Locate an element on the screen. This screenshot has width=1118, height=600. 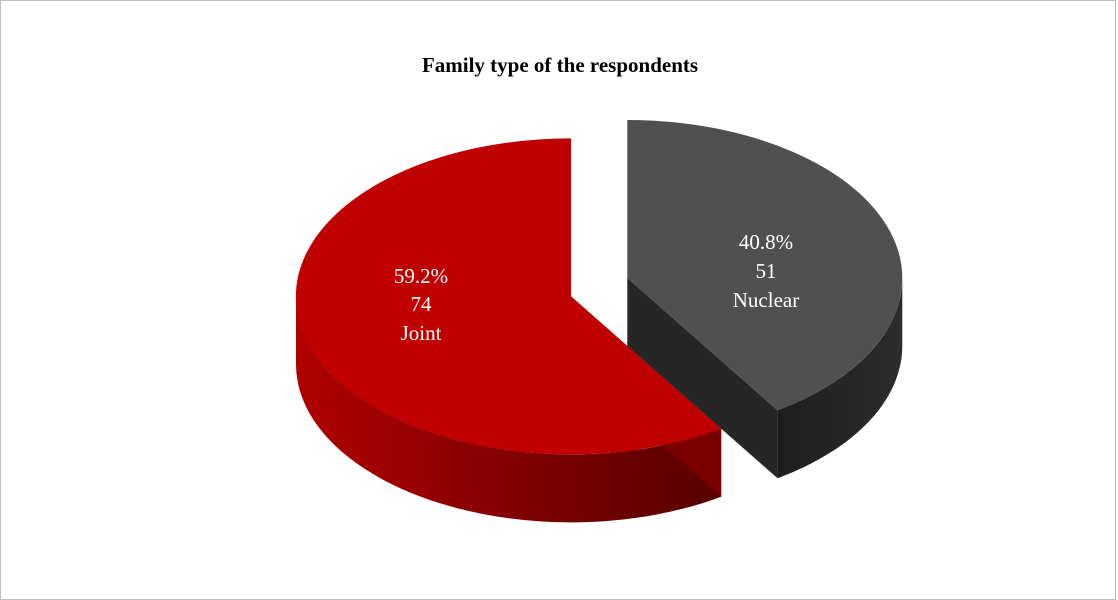
pie-slice-joint-side is located at coordinates (509, 409).